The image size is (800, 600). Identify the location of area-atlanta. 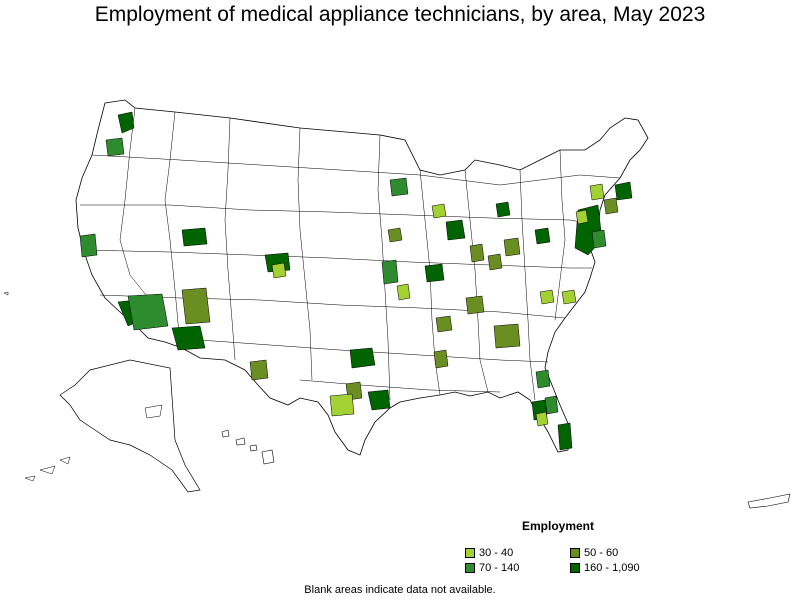
(507, 336).